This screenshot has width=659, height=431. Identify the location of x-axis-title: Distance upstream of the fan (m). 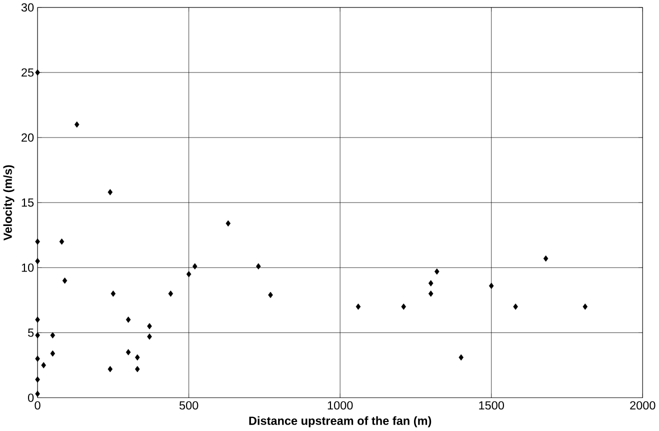
(340, 422).